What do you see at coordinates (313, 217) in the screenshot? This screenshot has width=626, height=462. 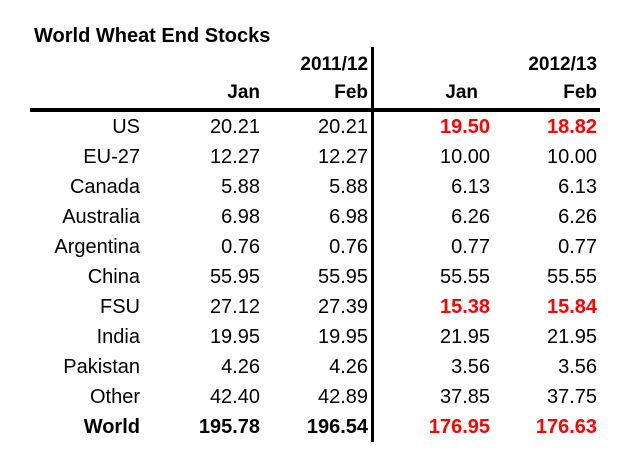 I see `table-row: Australia 6.98 6.98 6.26 6.26` at bounding box center [313, 217].